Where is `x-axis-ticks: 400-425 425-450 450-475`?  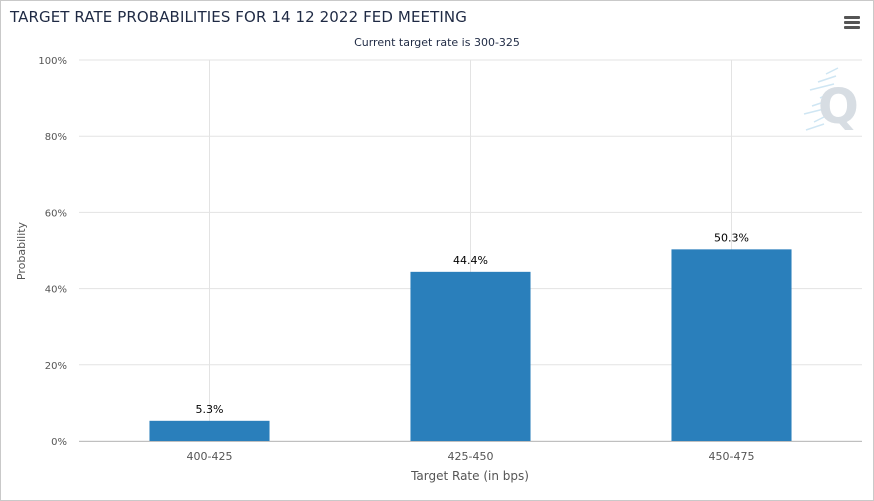 x-axis-ticks: 400-425 425-450 450-475 is located at coordinates (471, 456).